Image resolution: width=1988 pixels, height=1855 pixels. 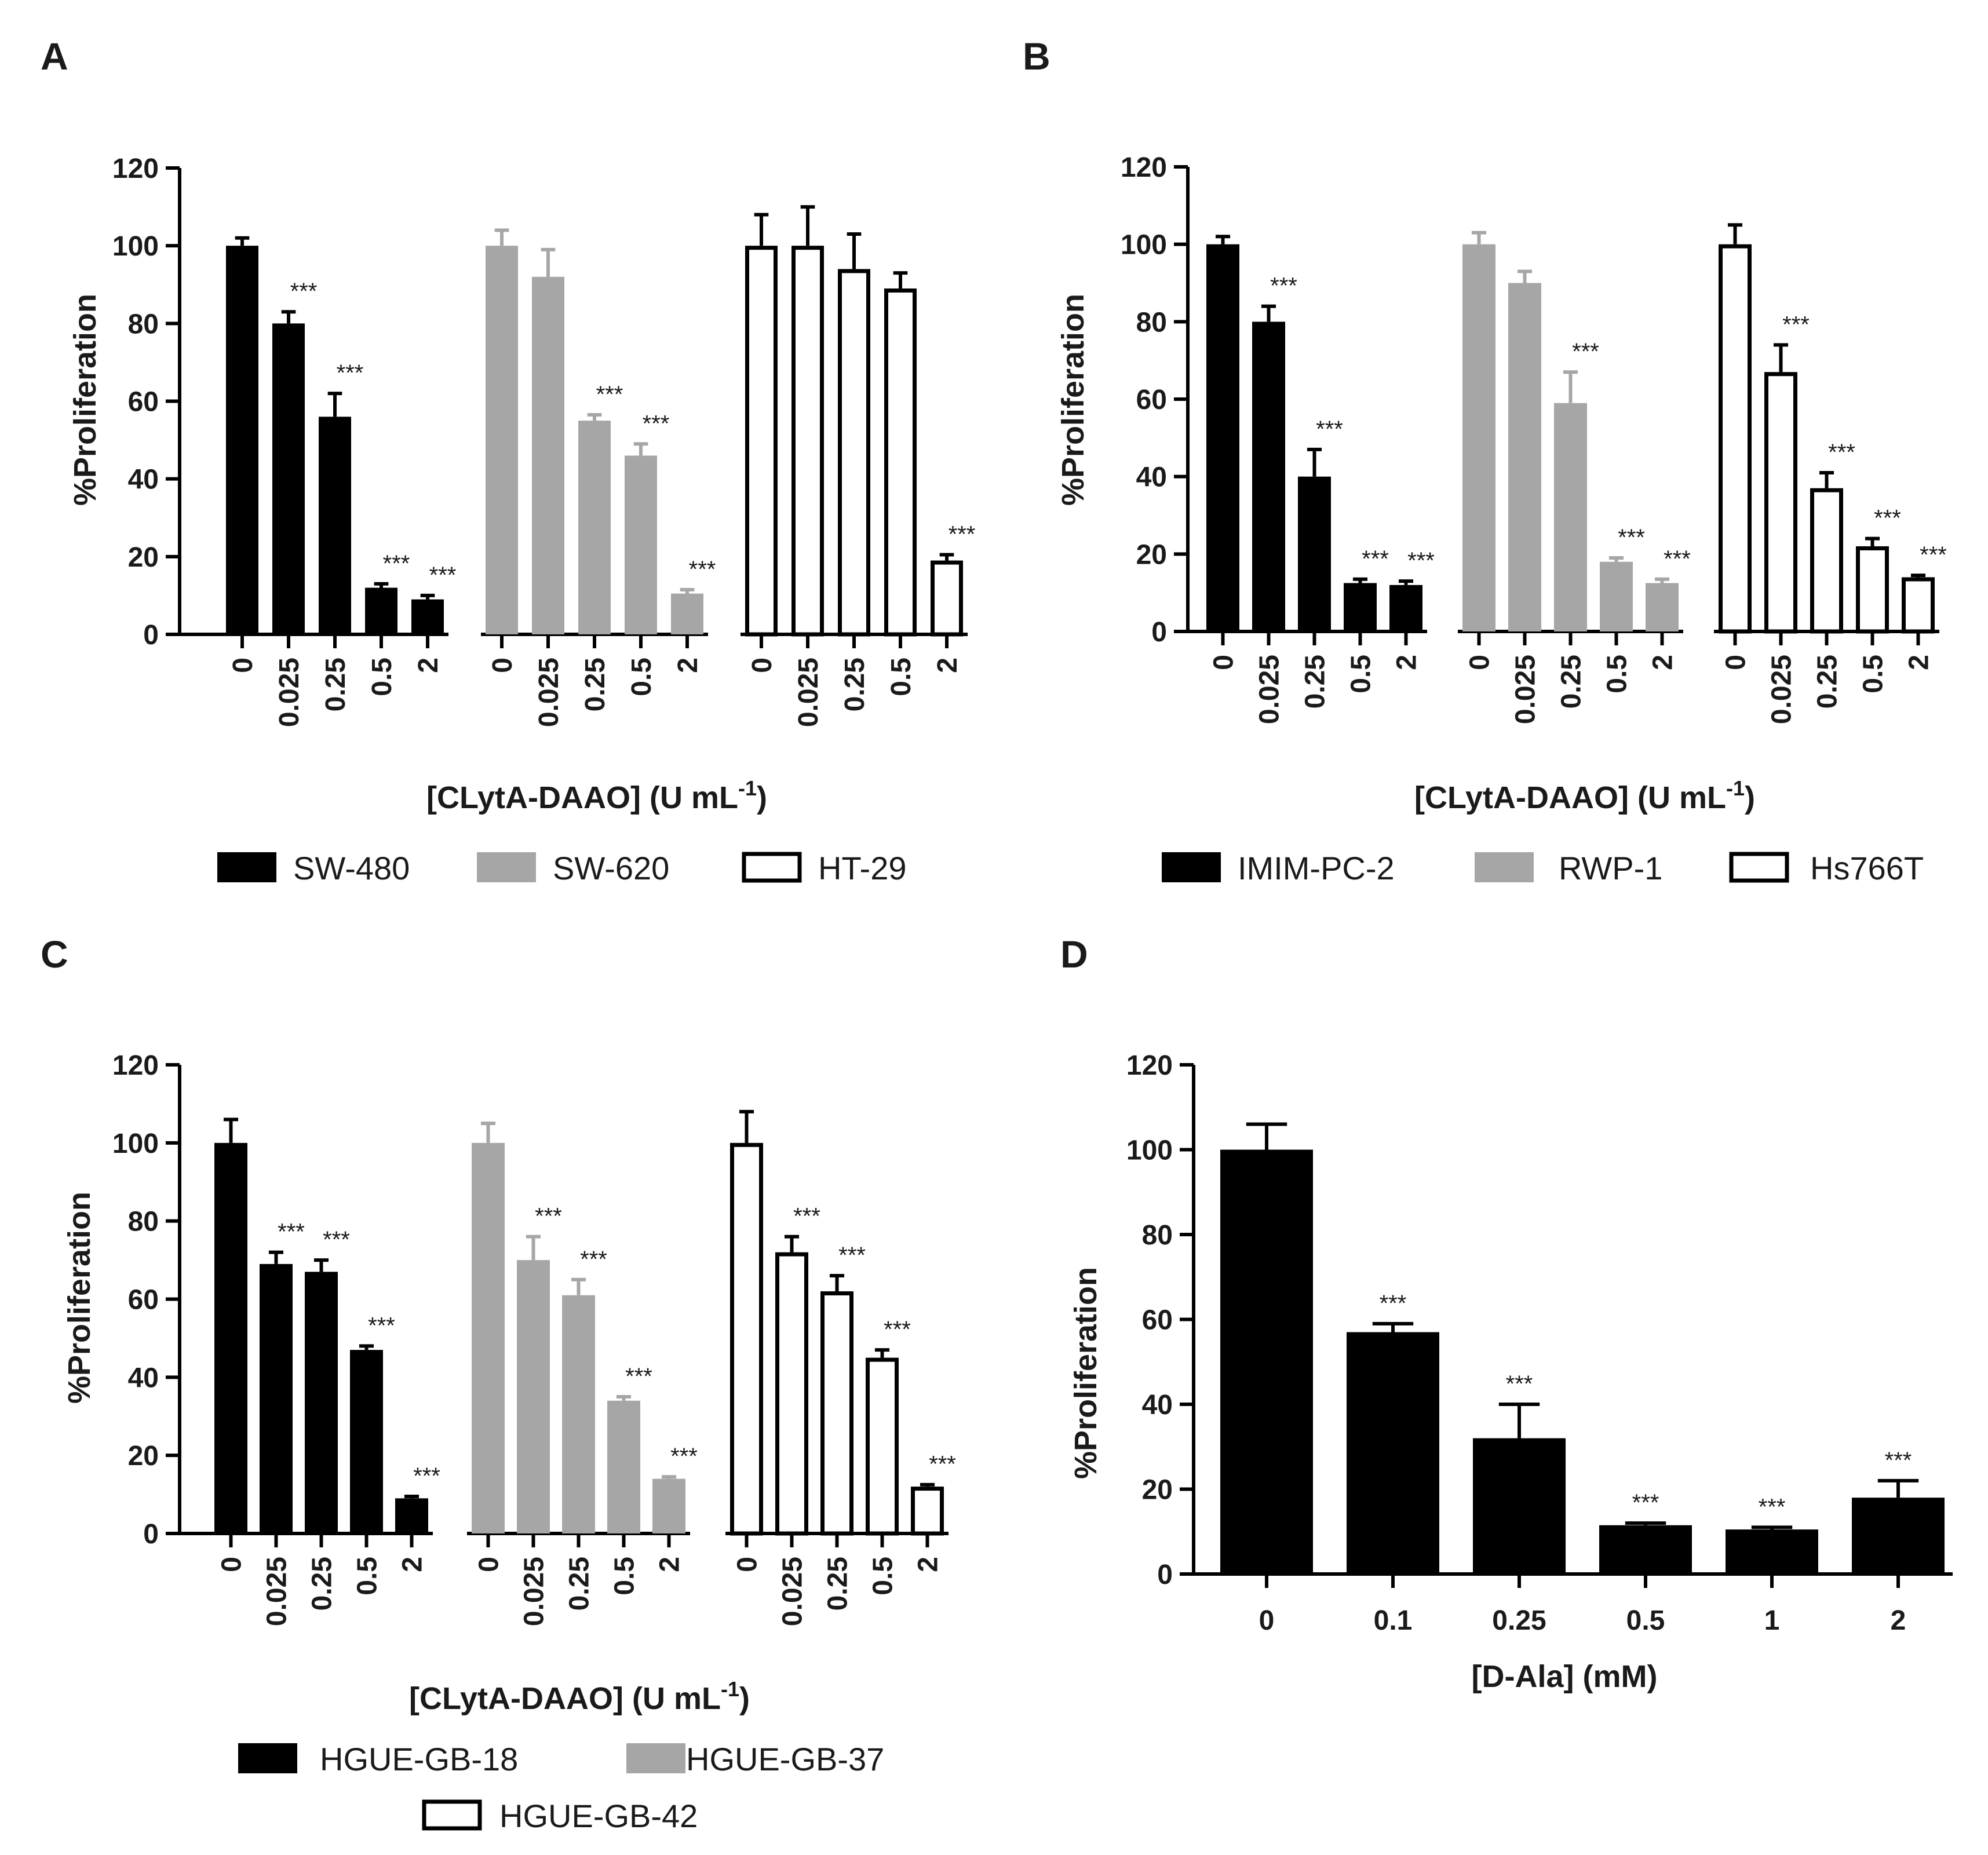 I want to click on panel-c-y-tick-label: 40, so click(x=143, y=1378).